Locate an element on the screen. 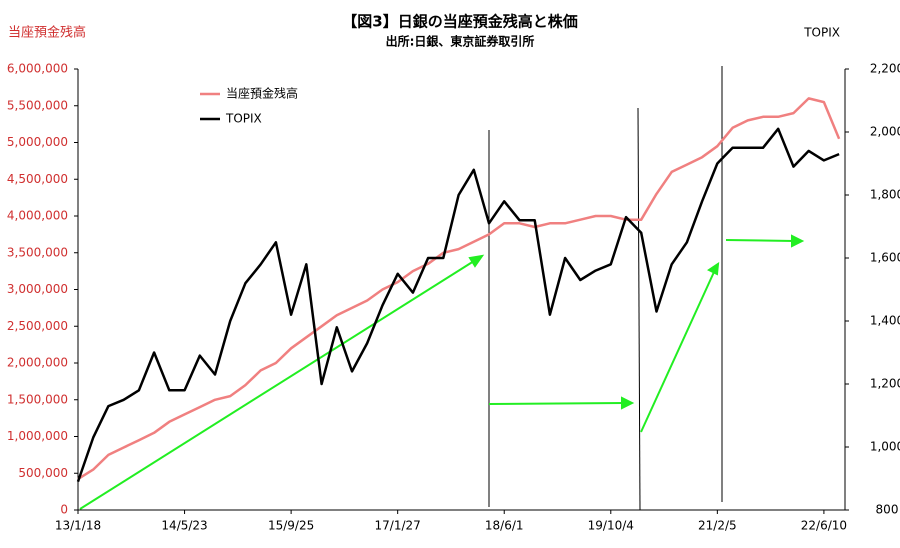 This screenshot has height=548, width=900. y-tick-label: 1,000,000 is located at coordinates (37, 436).